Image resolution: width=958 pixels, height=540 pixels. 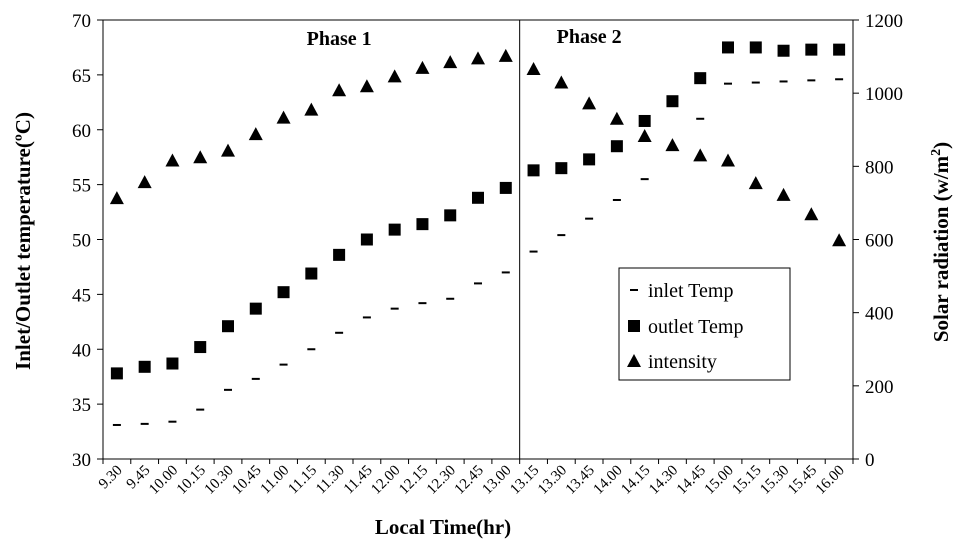 What do you see at coordinates (884, 21) in the screenshot?
I see `right-tick-label: 1200` at bounding box center [884, 21].